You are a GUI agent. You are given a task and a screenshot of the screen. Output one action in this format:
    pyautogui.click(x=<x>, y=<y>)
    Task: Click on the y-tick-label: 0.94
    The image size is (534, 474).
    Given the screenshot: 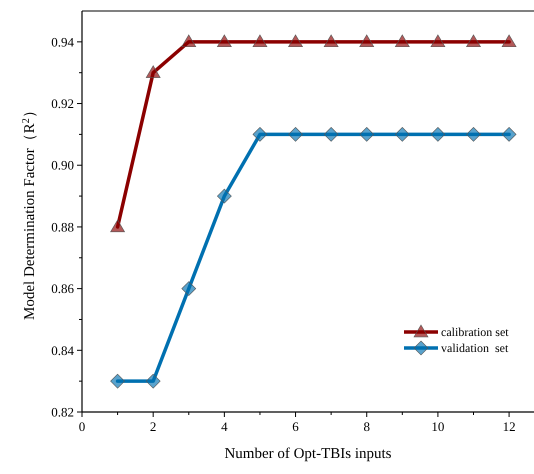 What is the action you would take?
    pyautogui.click(x=62, y=42)
    